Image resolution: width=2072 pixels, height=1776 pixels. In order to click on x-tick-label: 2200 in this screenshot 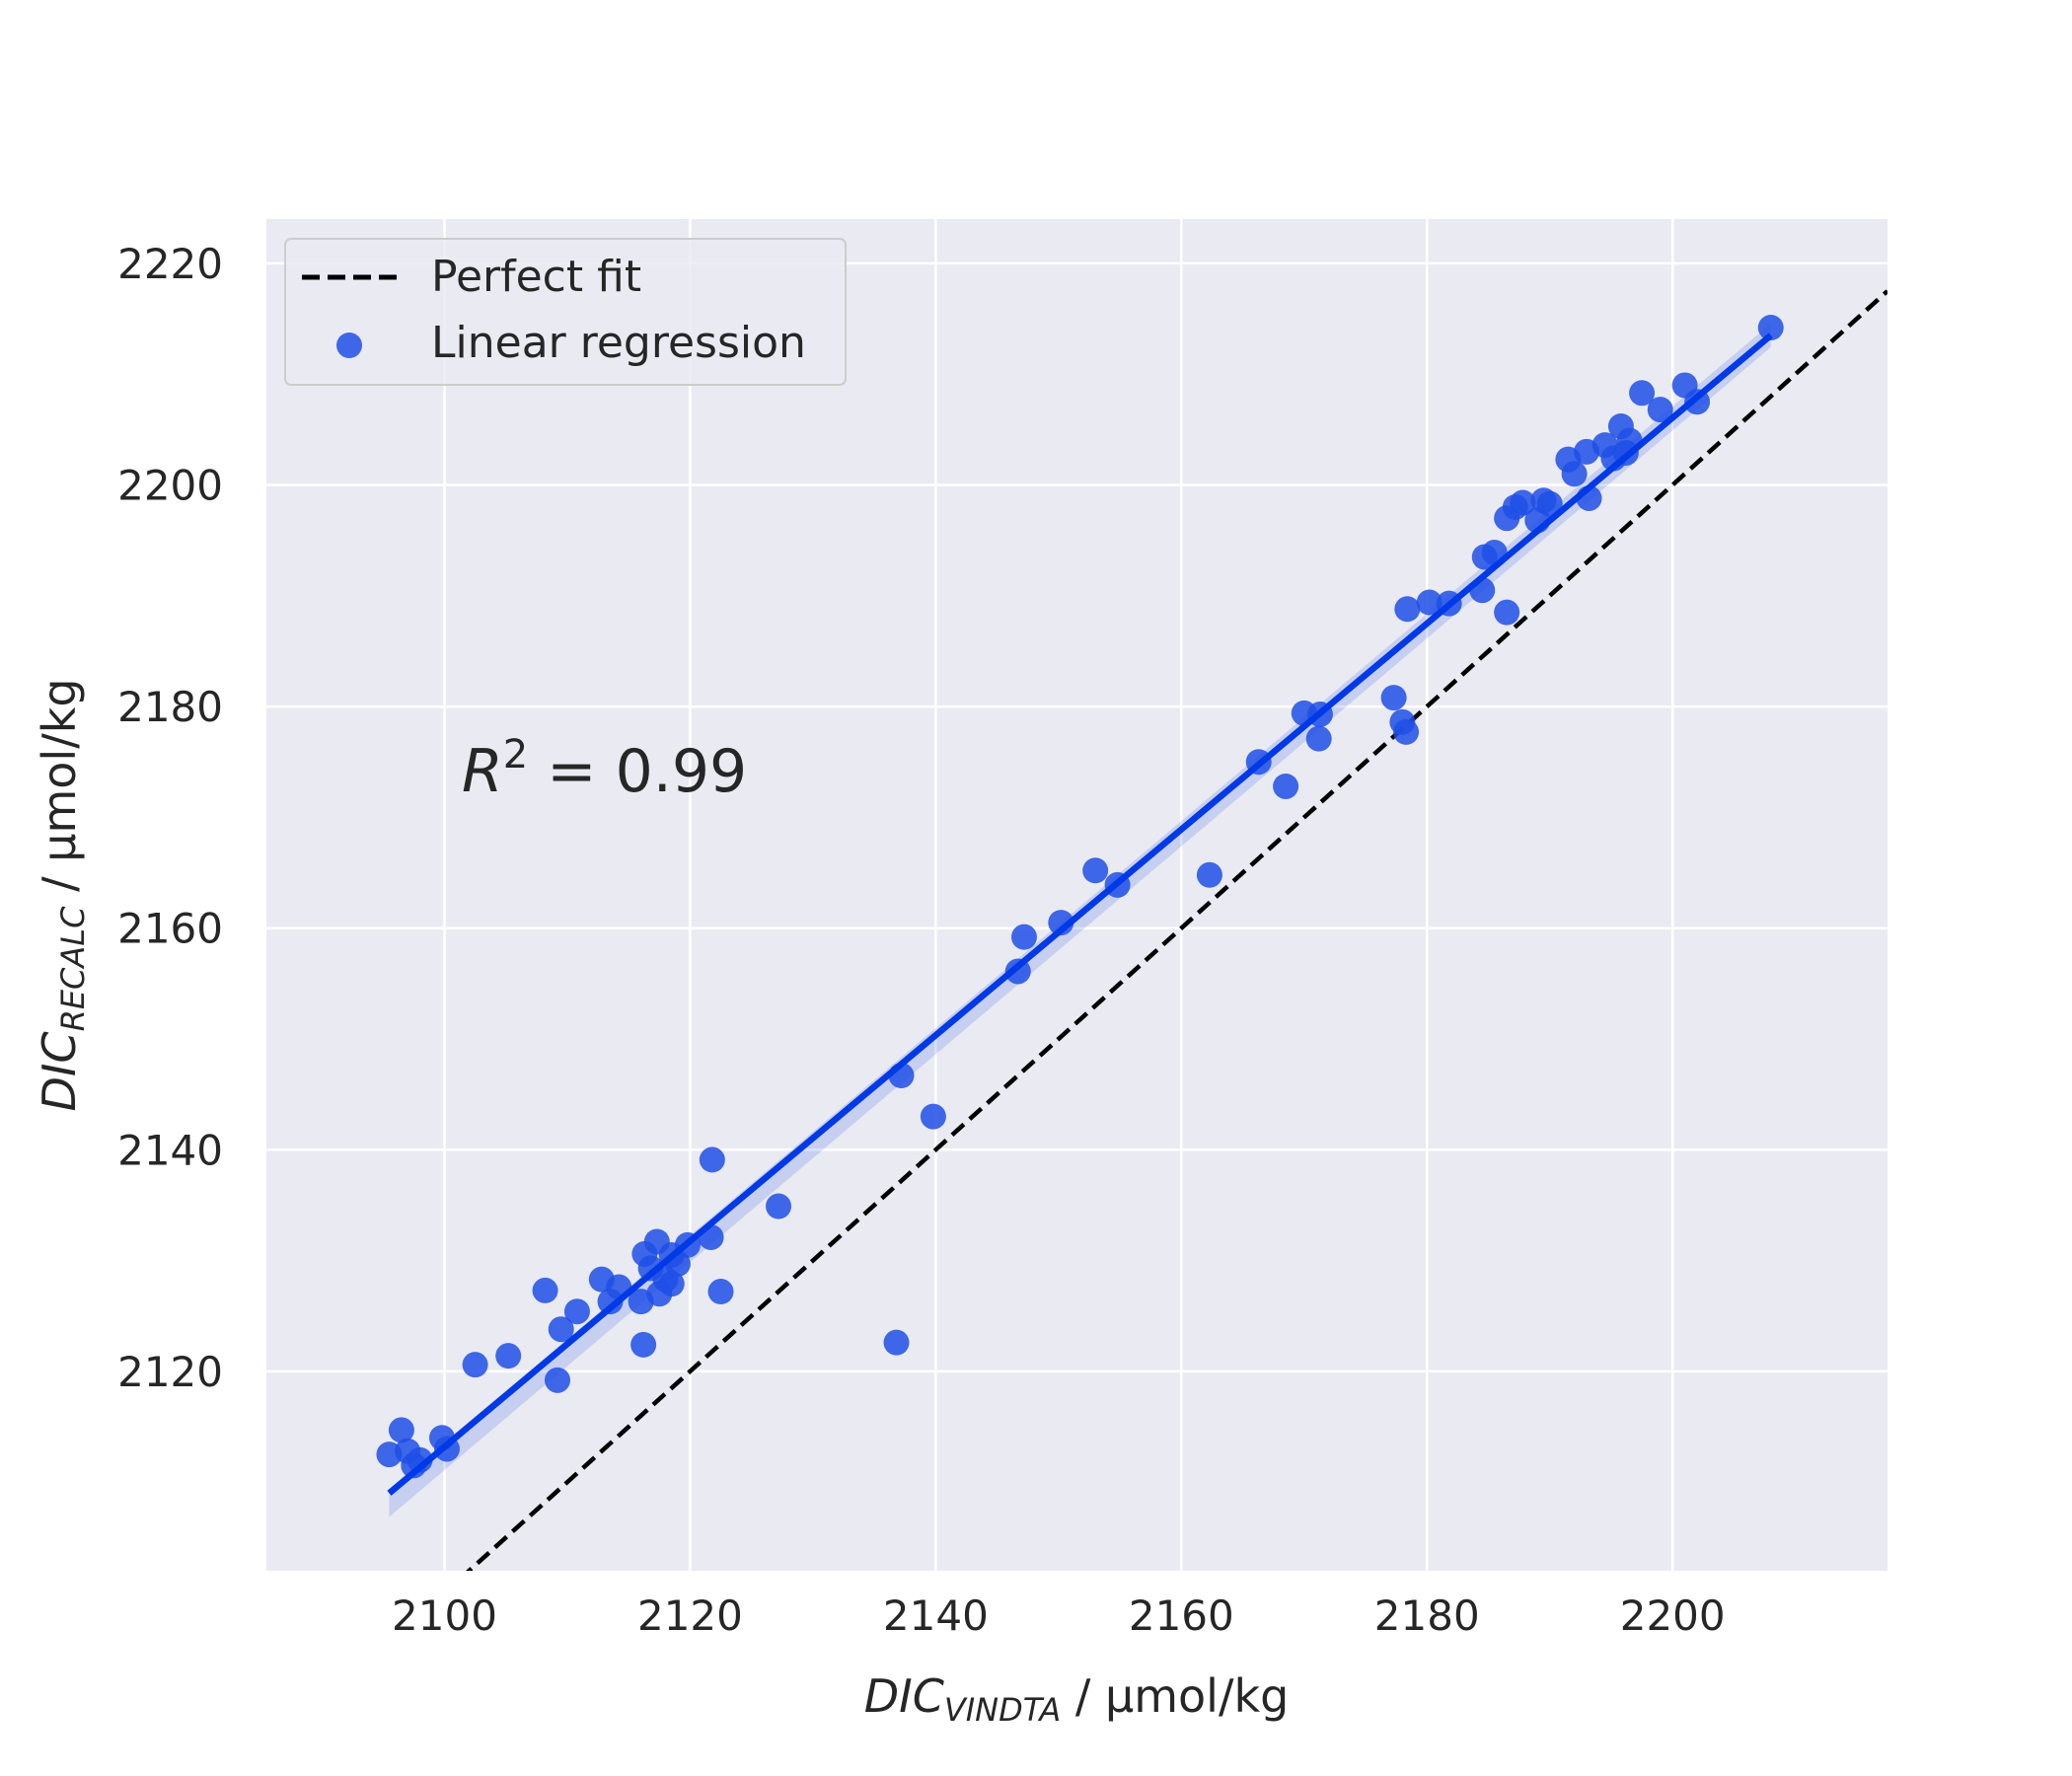, I will do `click(1673, 1616)`.